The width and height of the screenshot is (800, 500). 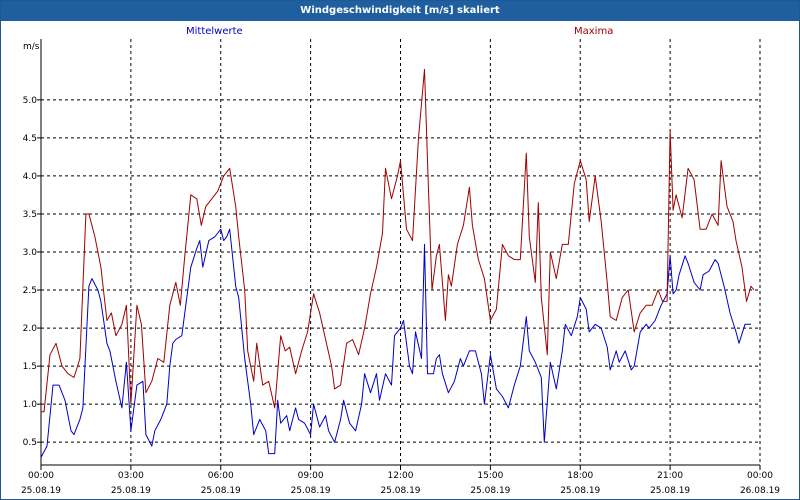 I want to click on x-tick-label: 09:00, so click(x=311, y=476).